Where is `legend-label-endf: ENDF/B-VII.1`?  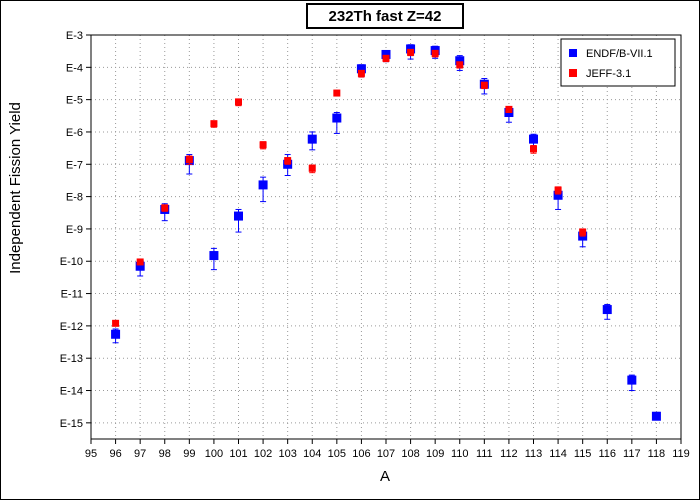
legend-label-endf: ENDF/B-VII.1 is located at coordinates (619, 54).